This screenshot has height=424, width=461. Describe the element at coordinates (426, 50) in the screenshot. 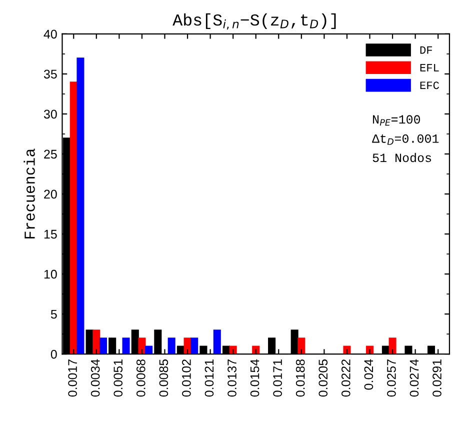

I see `legend-label: DF` at that location.